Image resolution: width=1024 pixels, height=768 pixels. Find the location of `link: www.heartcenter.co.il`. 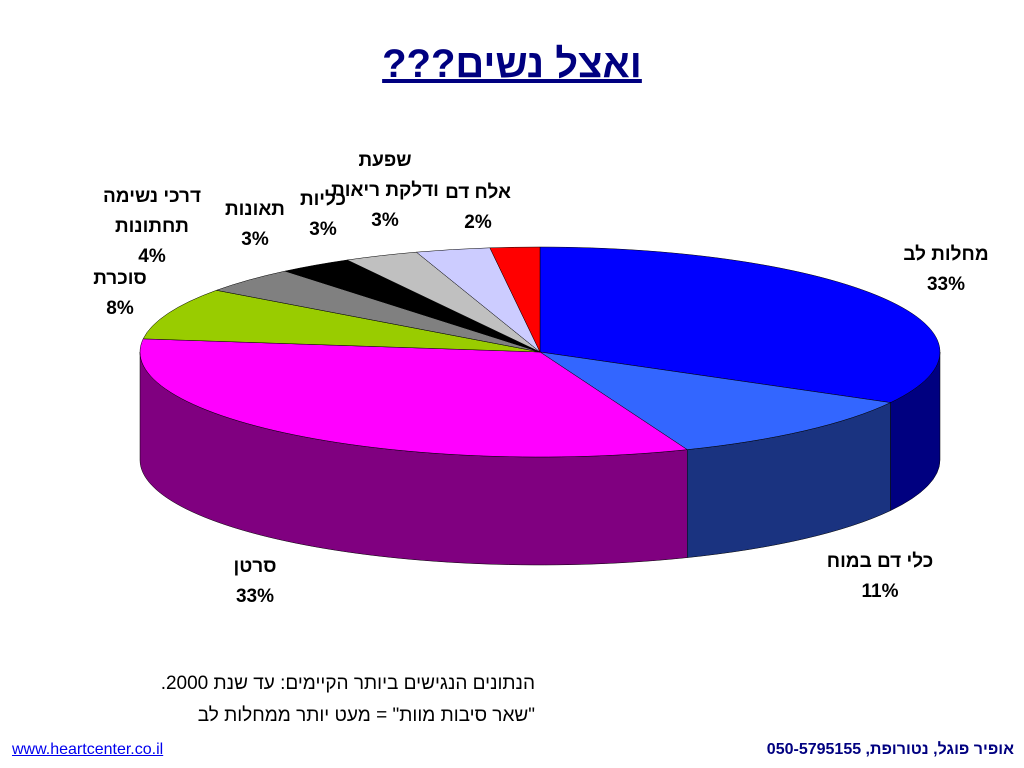

link: www.heartcenter.co.il is located at coordinates (88, 749).